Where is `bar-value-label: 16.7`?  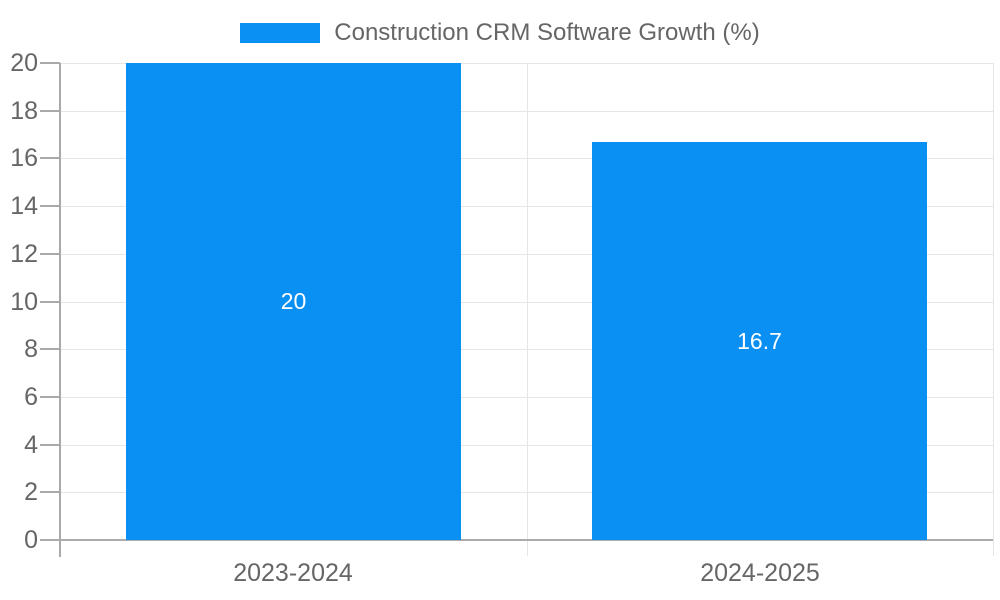 bar-value-label: 16.7 is located at coordinates (759, 340).